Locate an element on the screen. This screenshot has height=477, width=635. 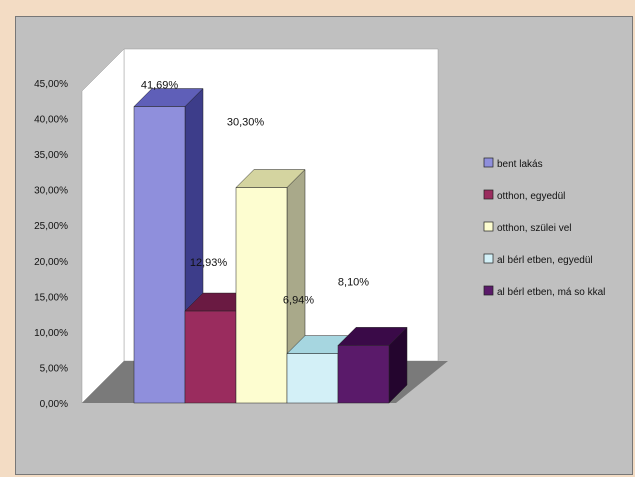
y-tick-label: 30,00% is located at coordinates (51, 191).